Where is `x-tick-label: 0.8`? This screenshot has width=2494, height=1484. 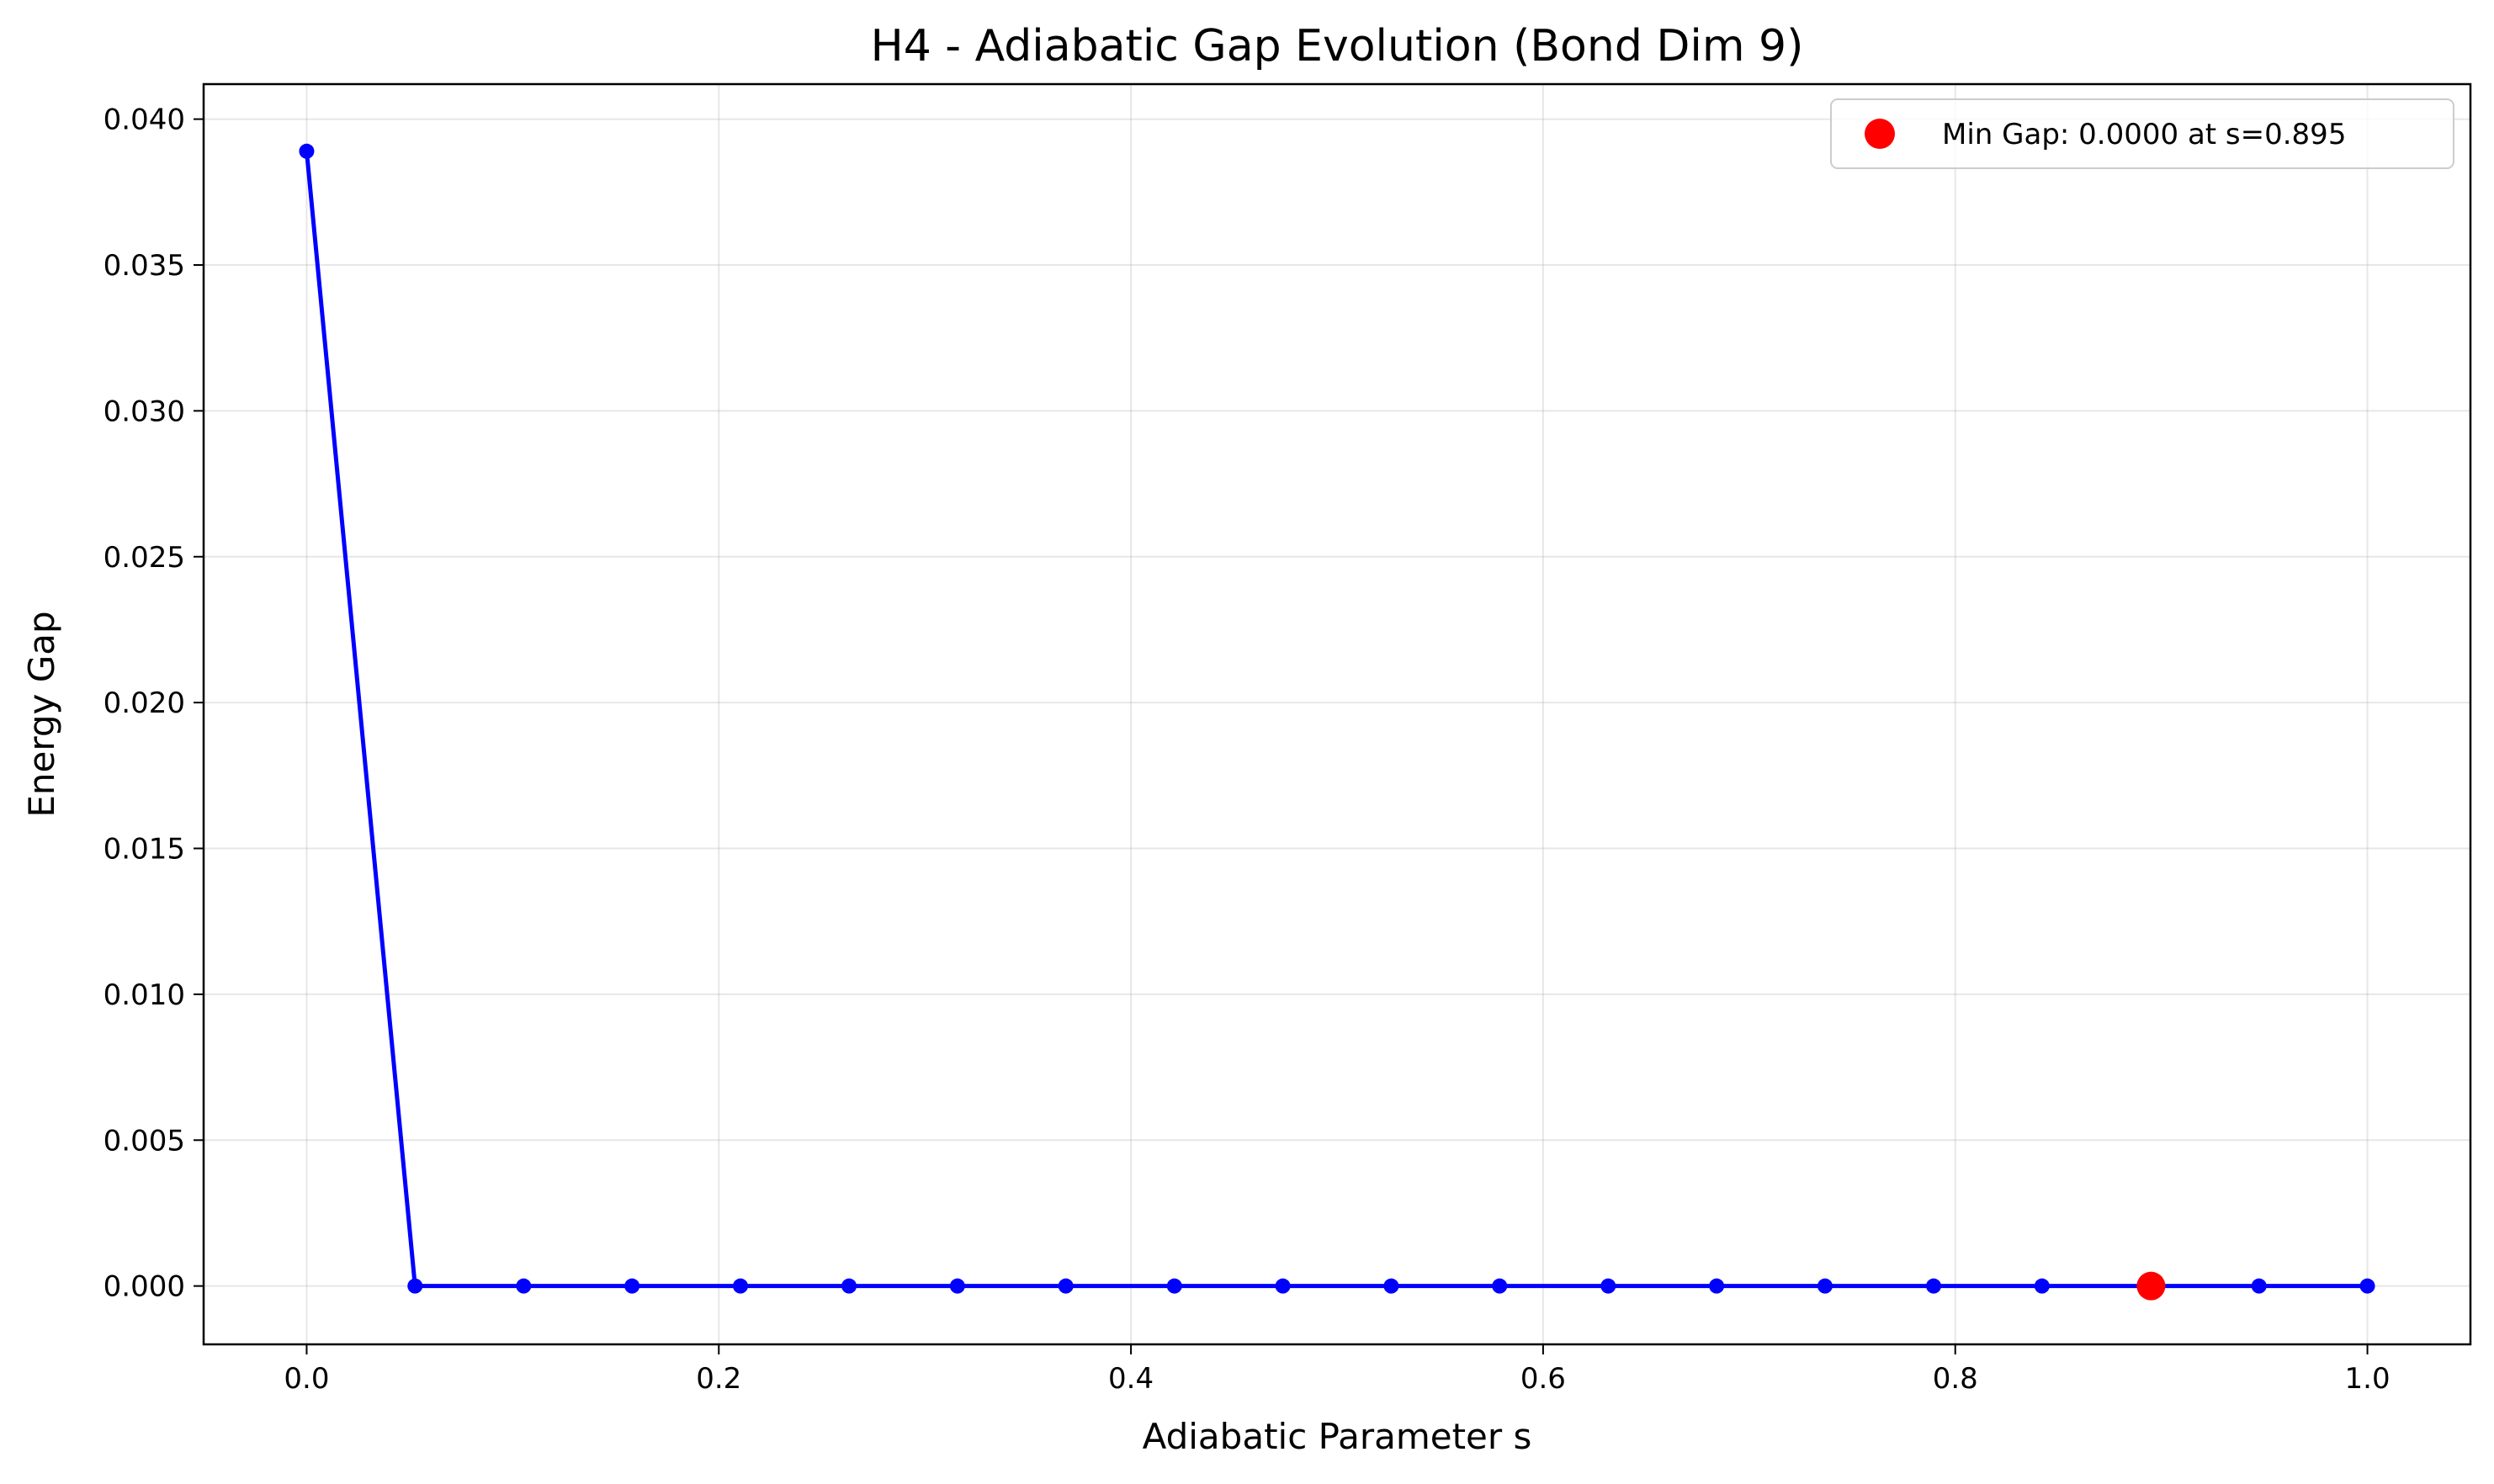 x-tick-label: 0.8 is located at coordinates (1955, 1379).